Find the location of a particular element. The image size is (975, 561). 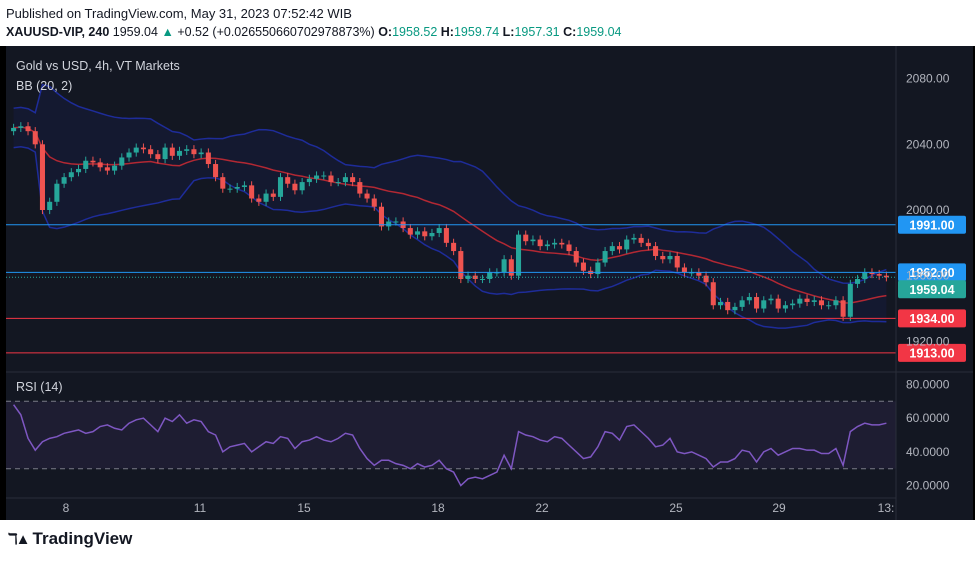

level-tag-label: 1934.00 is located at coordinates (931, 319).